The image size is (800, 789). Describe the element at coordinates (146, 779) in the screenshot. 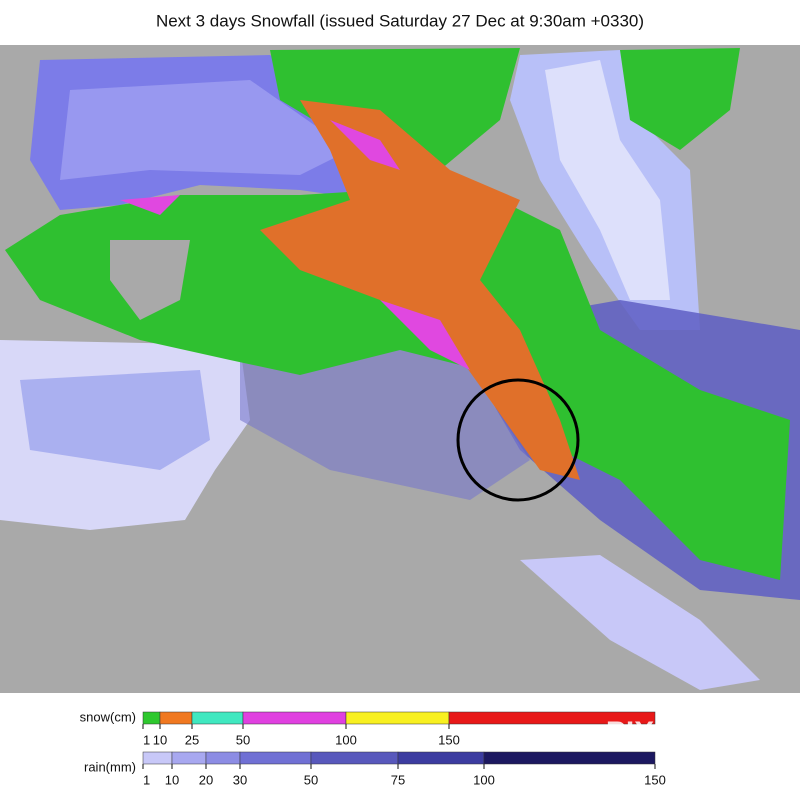

I see `rain-tick-label: 1` at that location.